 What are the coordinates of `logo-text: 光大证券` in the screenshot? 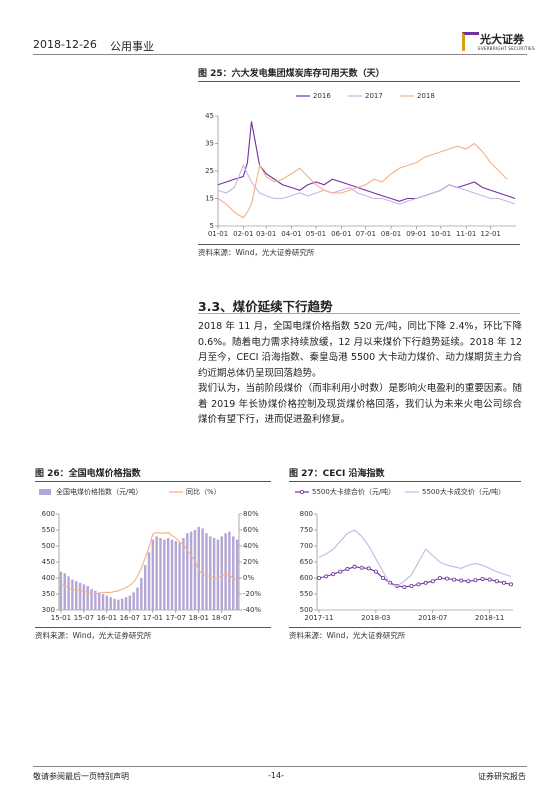 It's located at (502, 39).